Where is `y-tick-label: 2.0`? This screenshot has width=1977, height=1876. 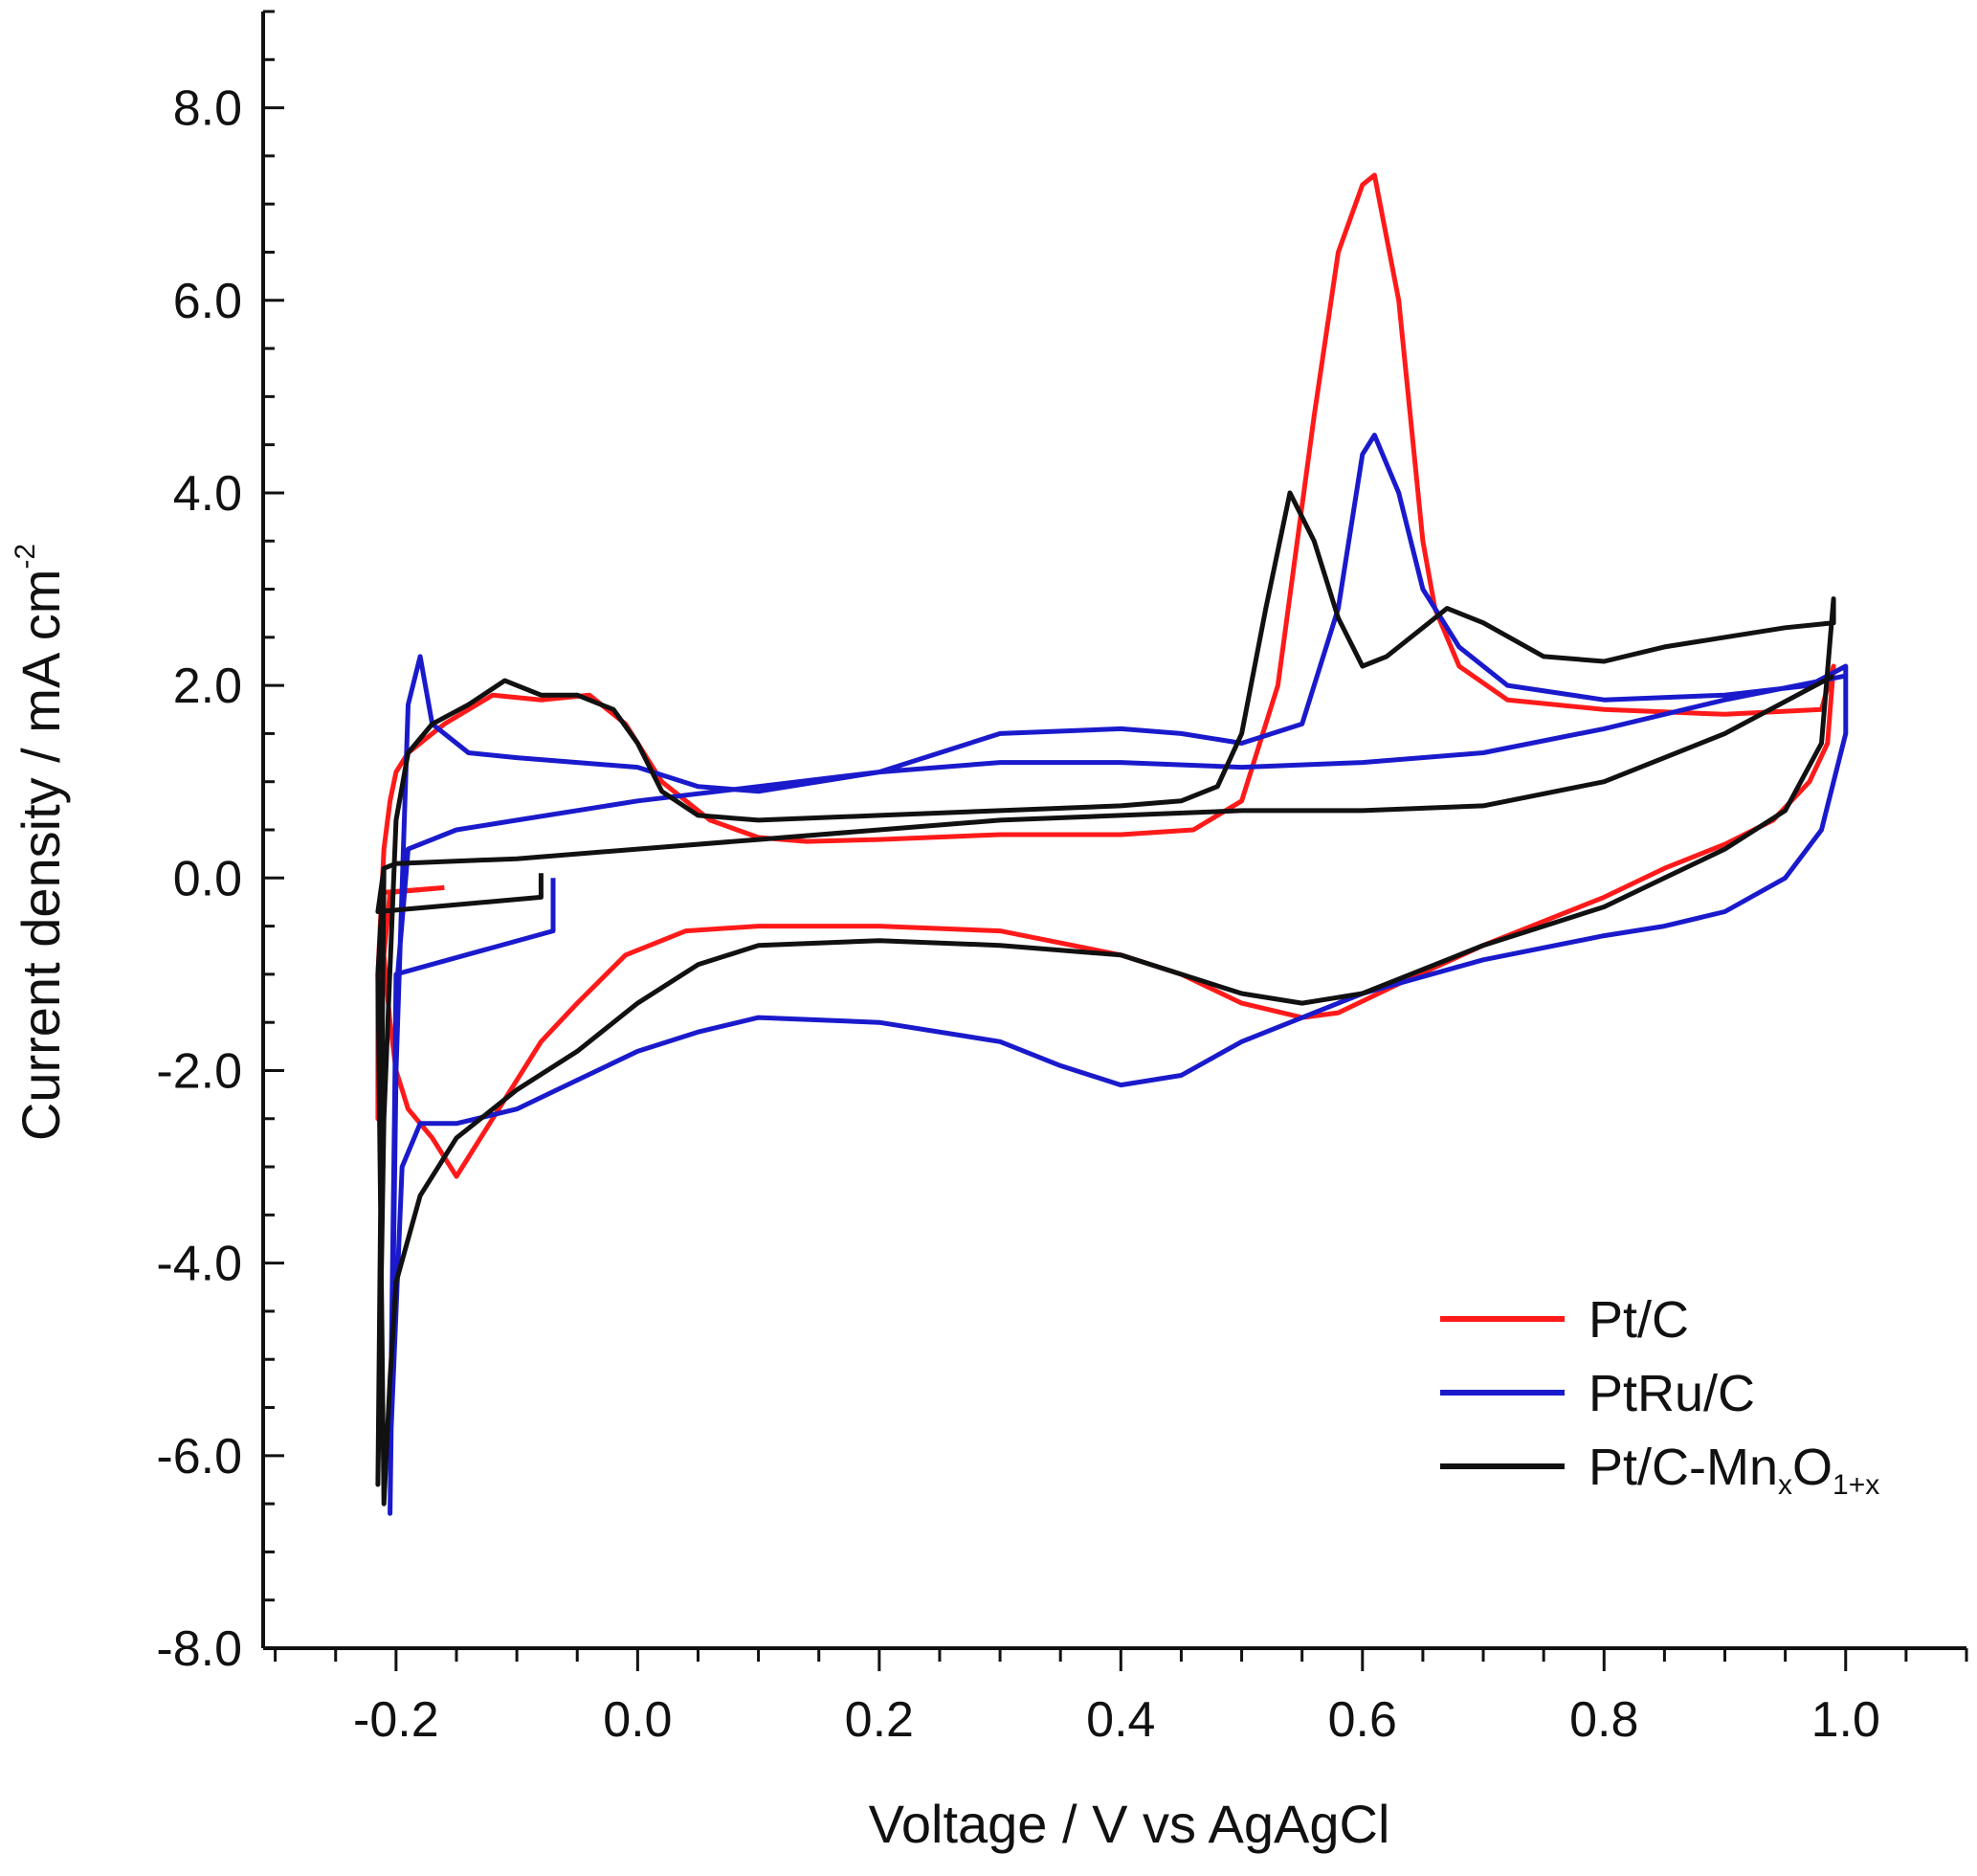 y-tick-label: 2.0 is located at coordinates (207, 686).